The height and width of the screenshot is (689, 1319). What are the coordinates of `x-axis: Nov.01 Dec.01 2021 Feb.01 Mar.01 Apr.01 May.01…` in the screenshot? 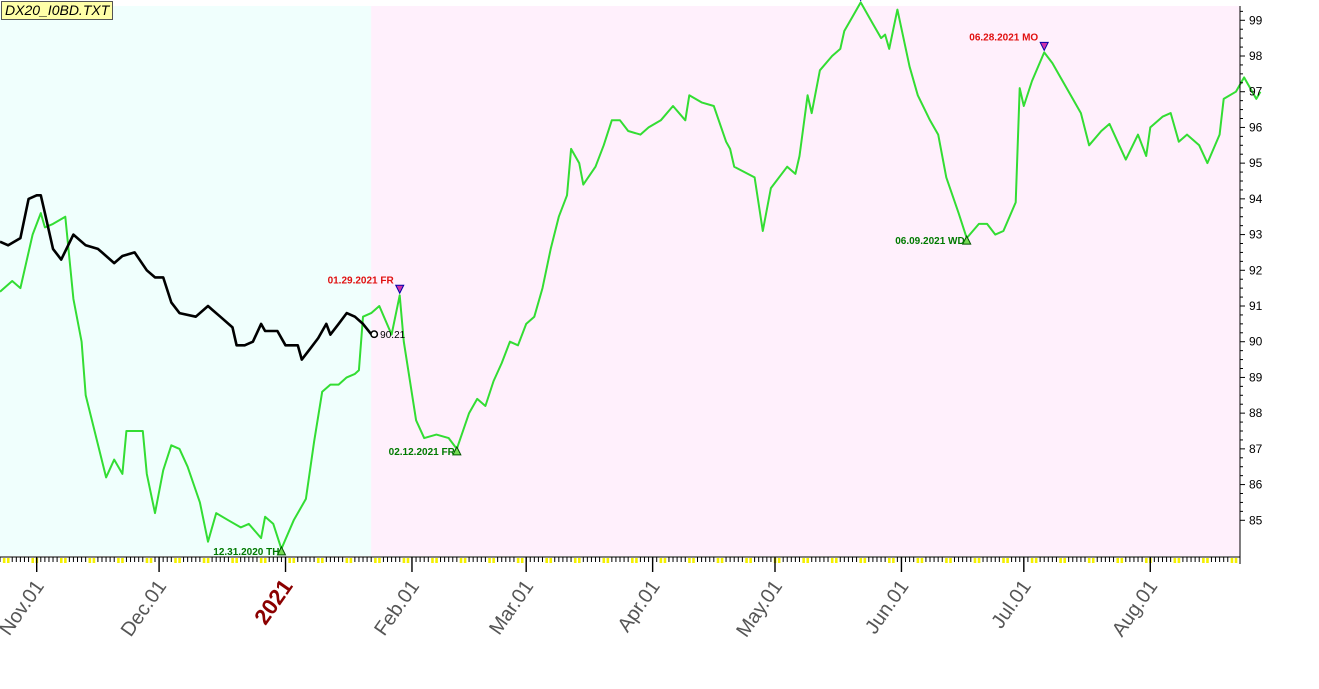 It's located at (620, 598).